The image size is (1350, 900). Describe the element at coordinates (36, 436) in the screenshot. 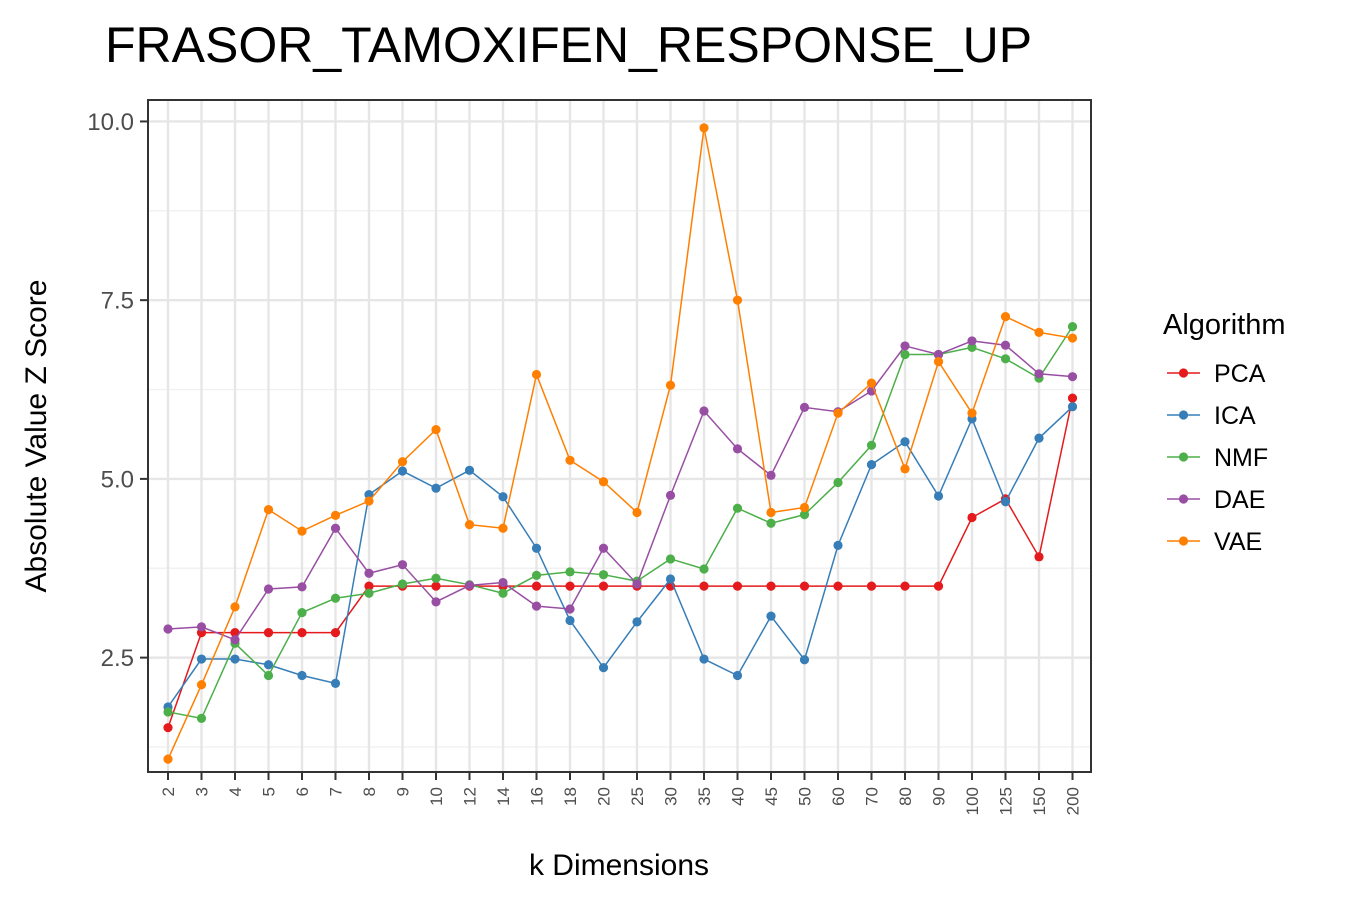

I see `y-axis-title: Absolute Value Z Score` at that location.